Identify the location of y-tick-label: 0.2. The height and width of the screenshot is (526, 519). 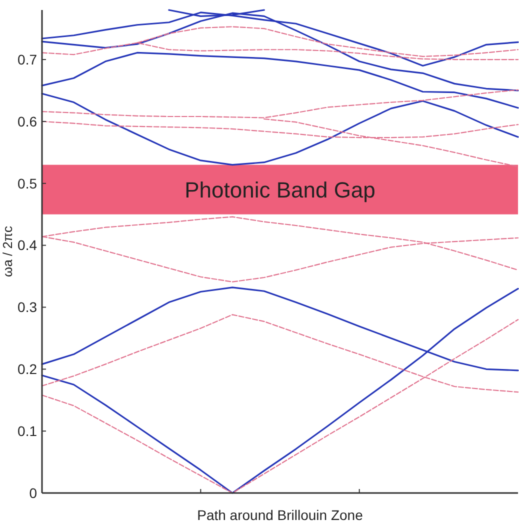
(28, 369).